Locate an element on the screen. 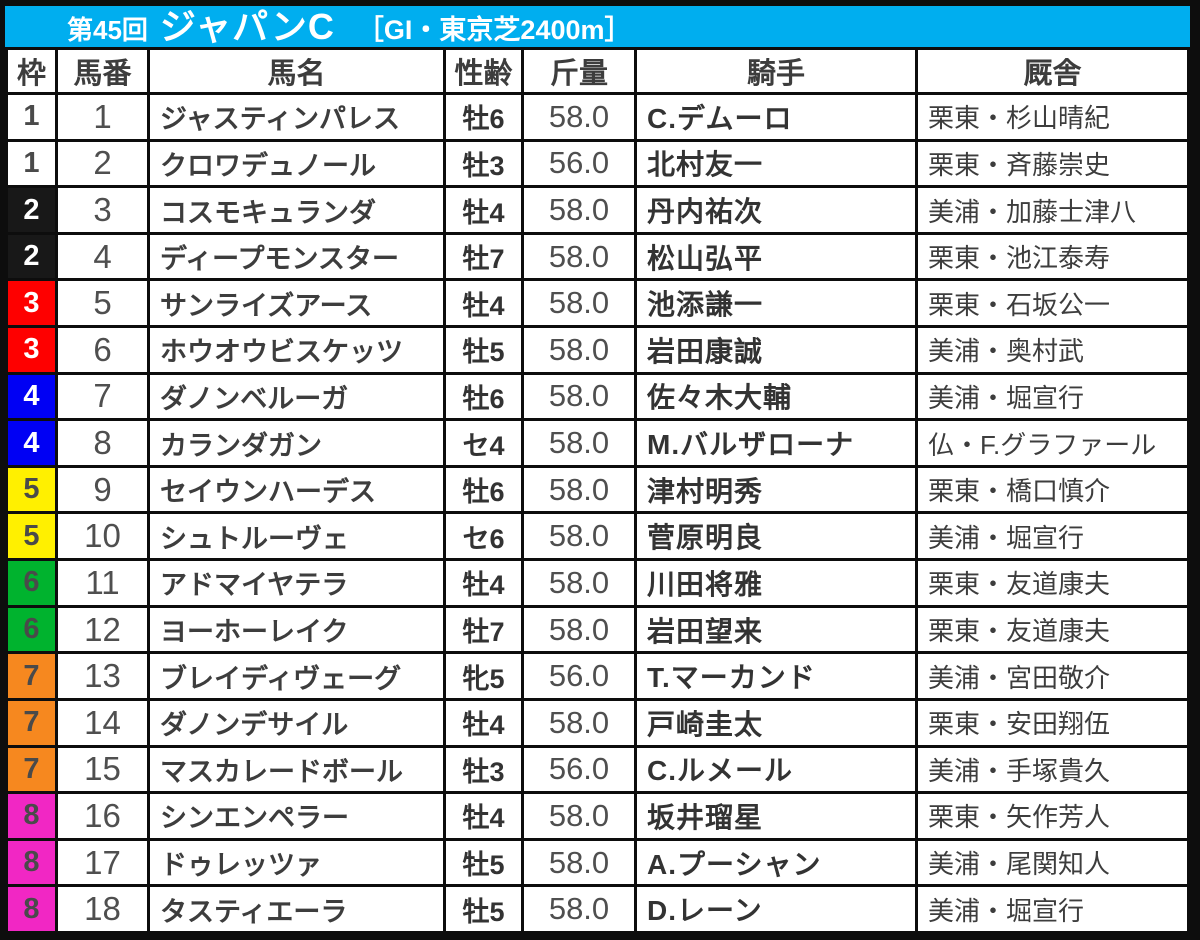  frame-cell: 8 is located at coordinates (31, 816).